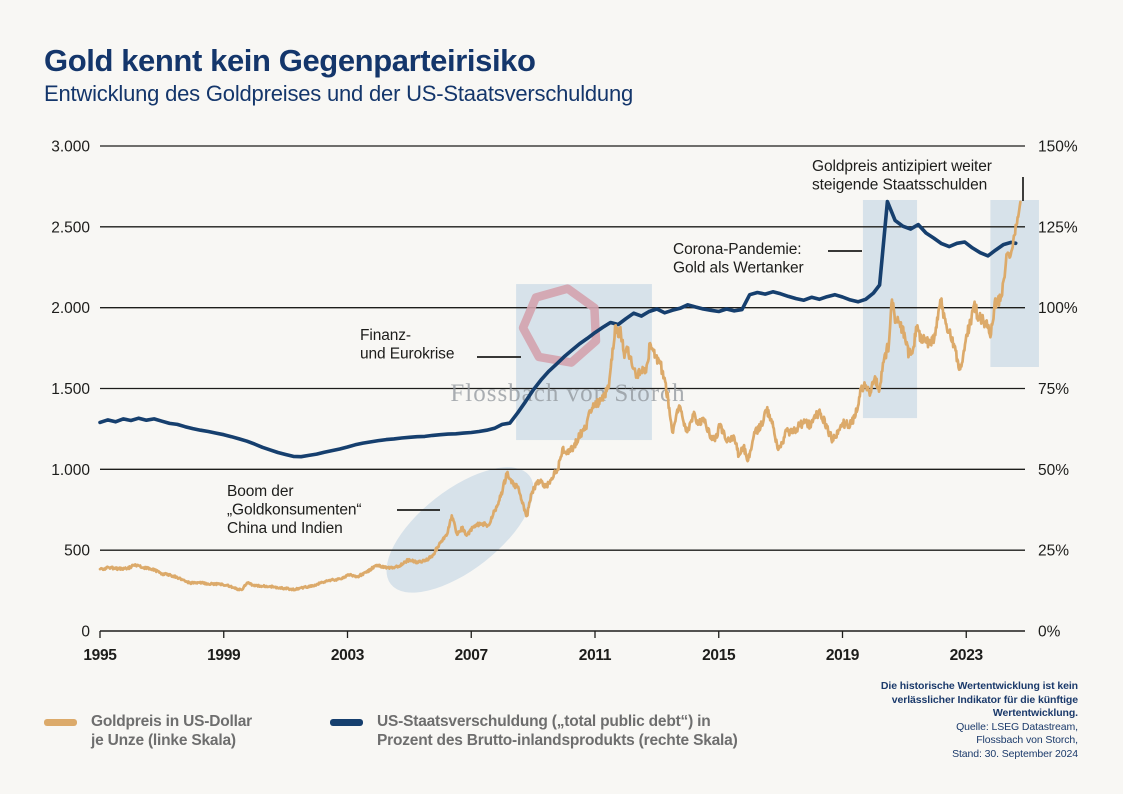 Image resolution: width=1123 pixels, height=794 pixels. I want to click on legend-gold-line2: je Unze (linke Skala), so click(163, 740).